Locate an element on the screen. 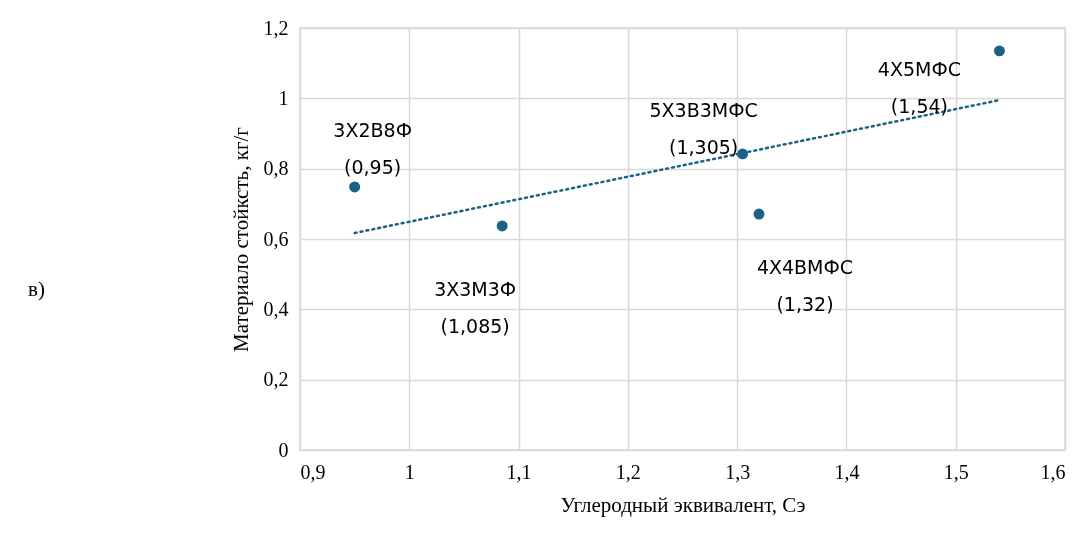  x-tick-label: 1,2 is located at coordinates (628, 471).